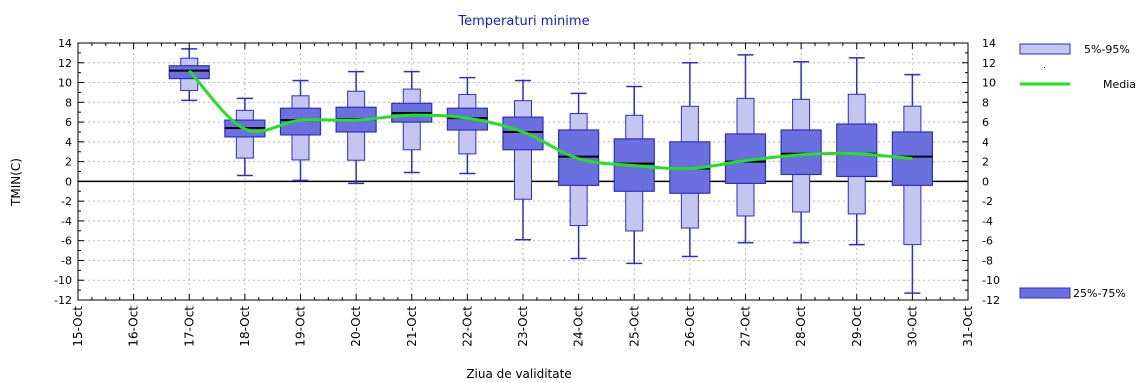 This screenshot has height=383, width=1148. Describe the element at coordinates (985, 162) in the screenshot. I see `y-tick-label-right: 2` at that location.